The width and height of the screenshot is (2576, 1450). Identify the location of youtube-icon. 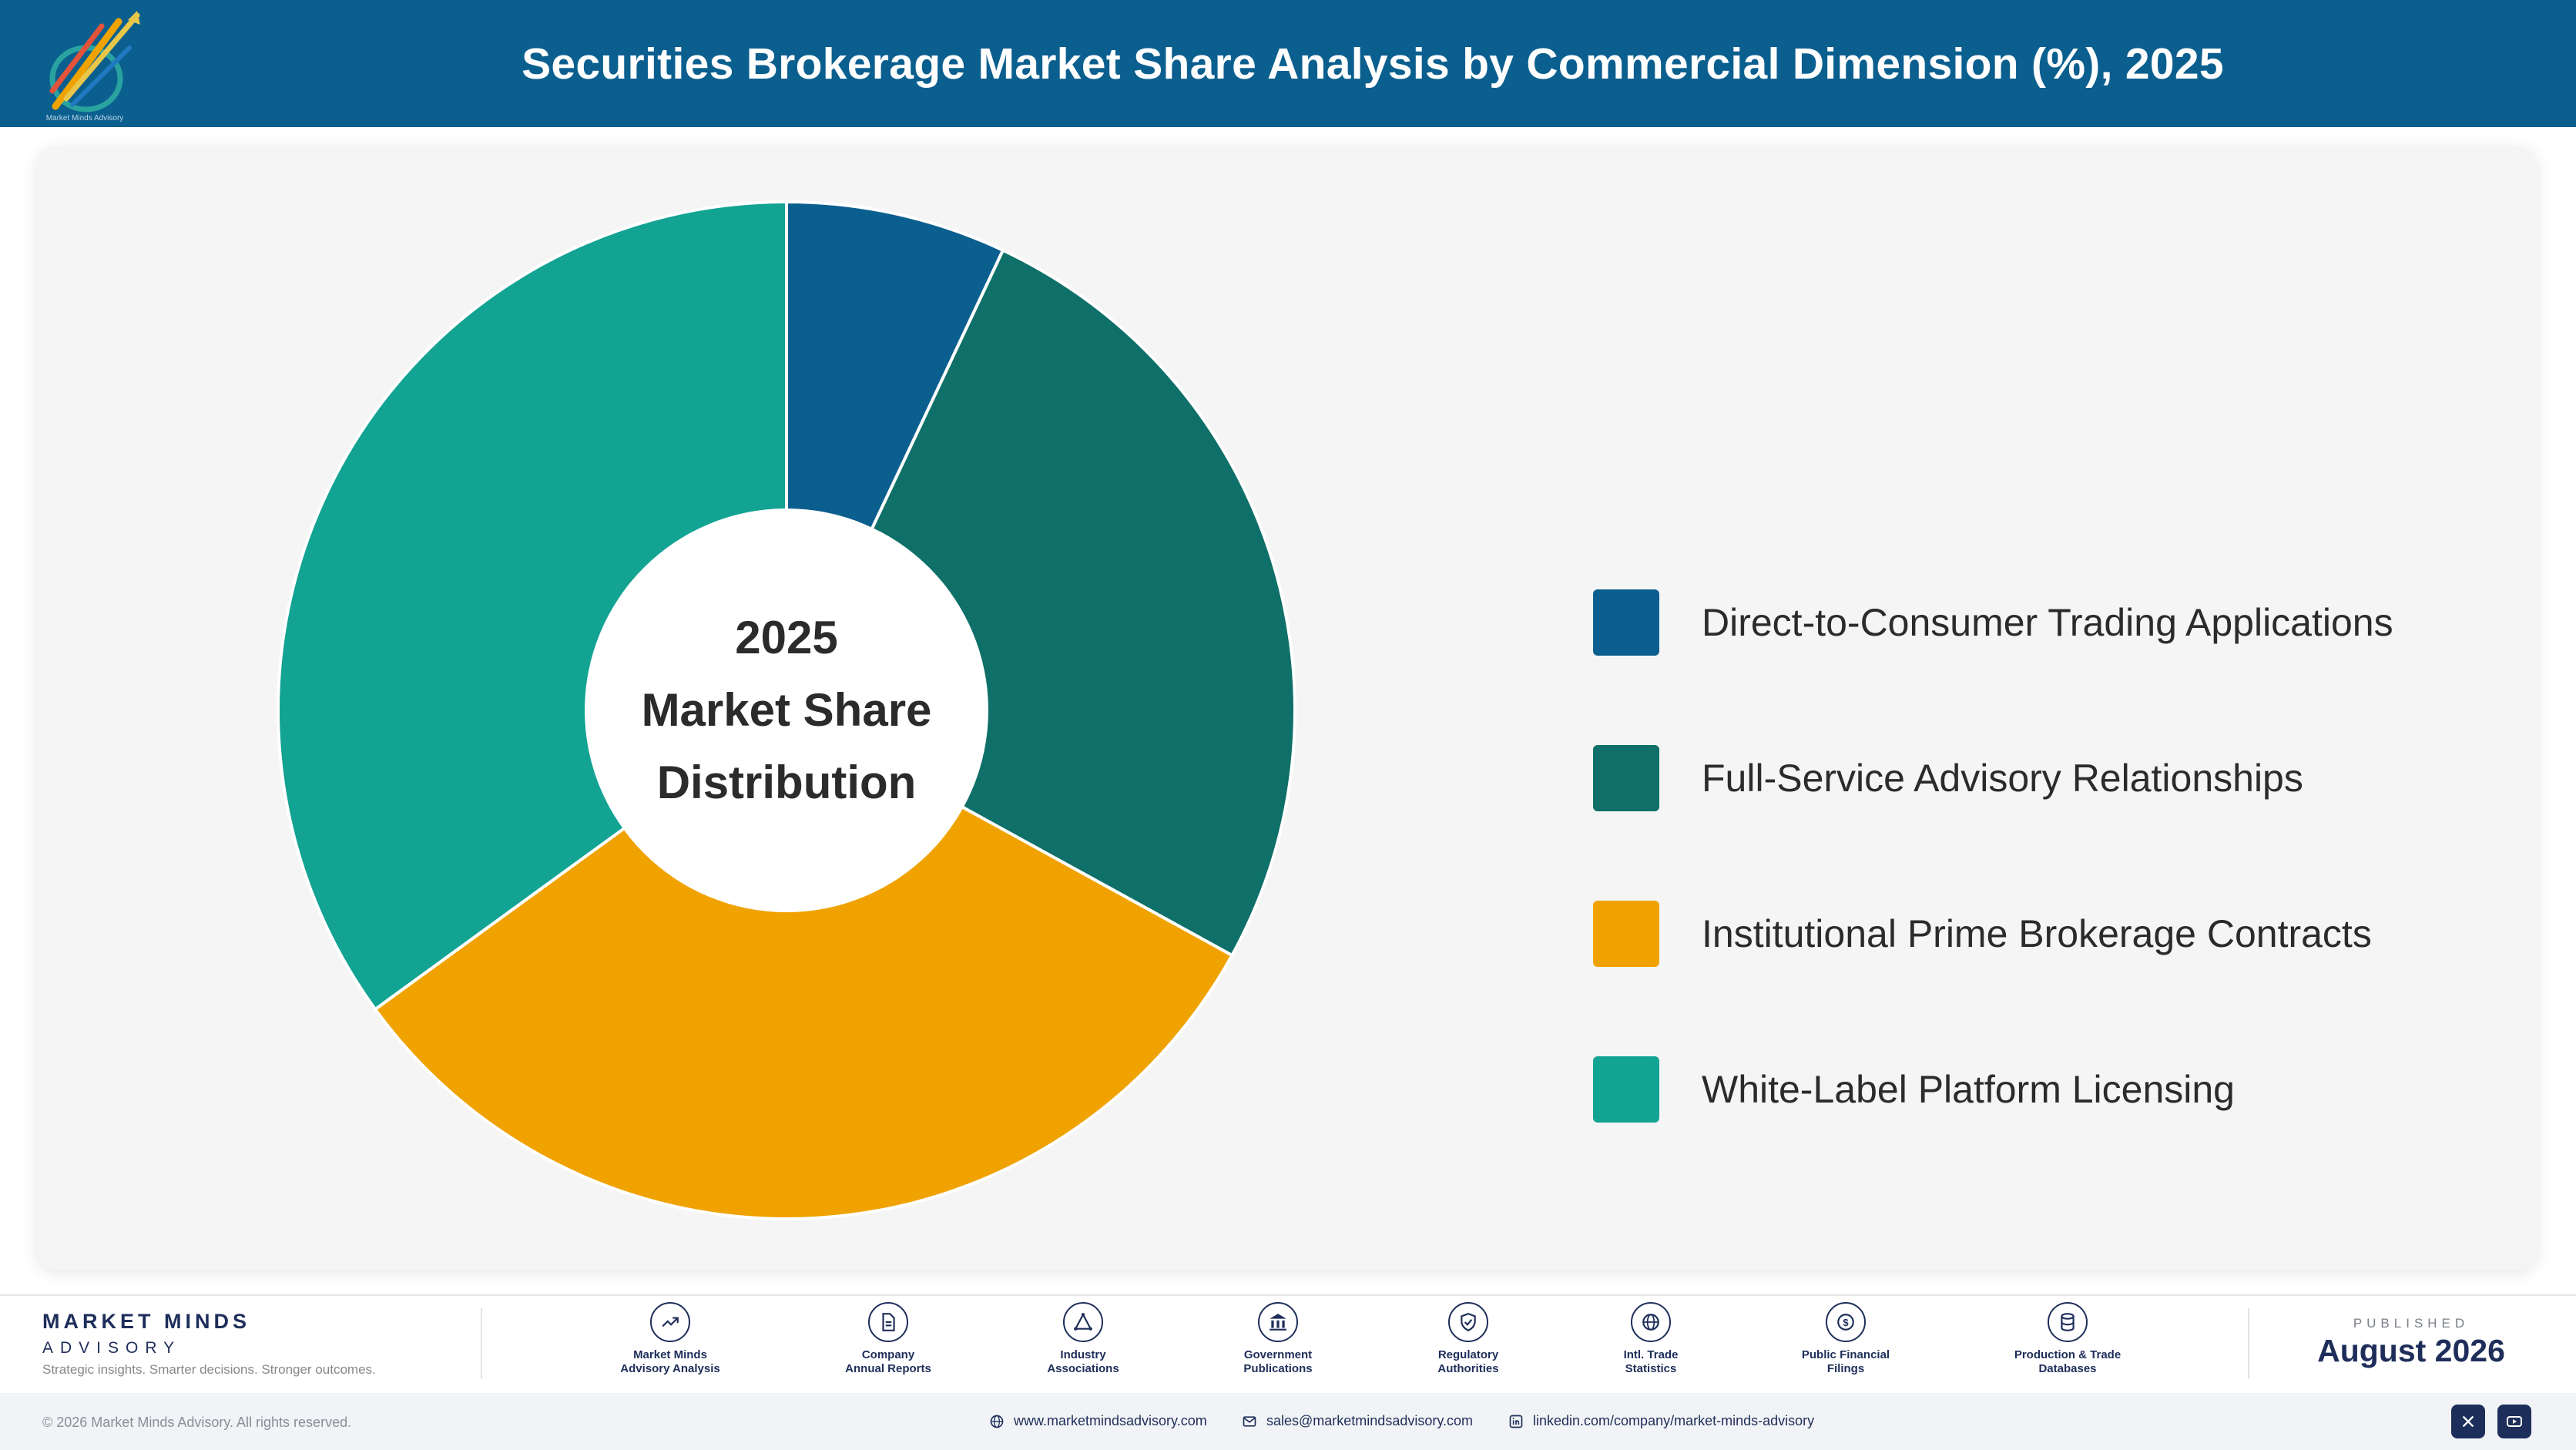
(2514, 1421).